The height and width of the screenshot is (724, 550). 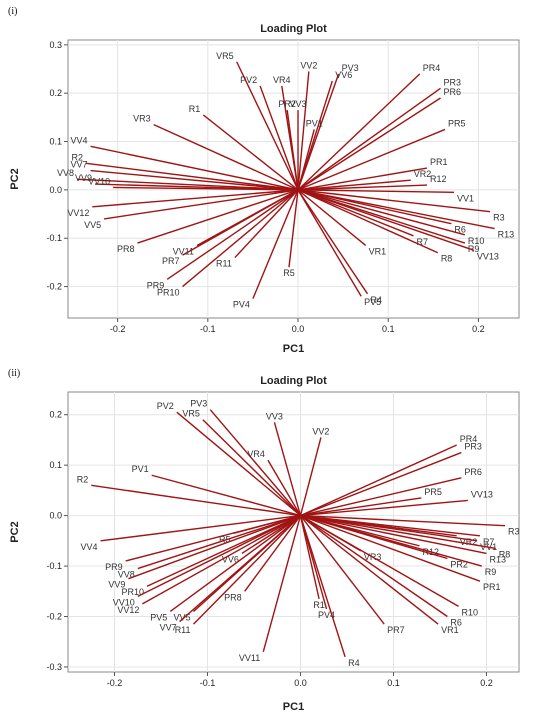 I want to click on y-tick-label: -0.3, so click(x=54, y=667).